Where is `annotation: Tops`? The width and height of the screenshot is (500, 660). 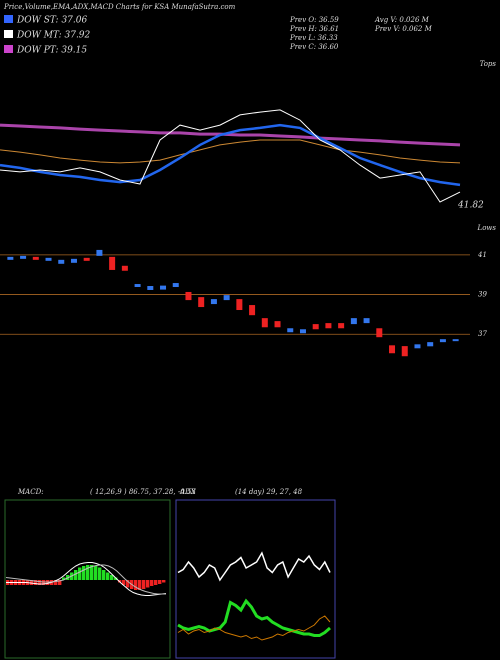 annotation: Tops is located at coordinates (488, 64).